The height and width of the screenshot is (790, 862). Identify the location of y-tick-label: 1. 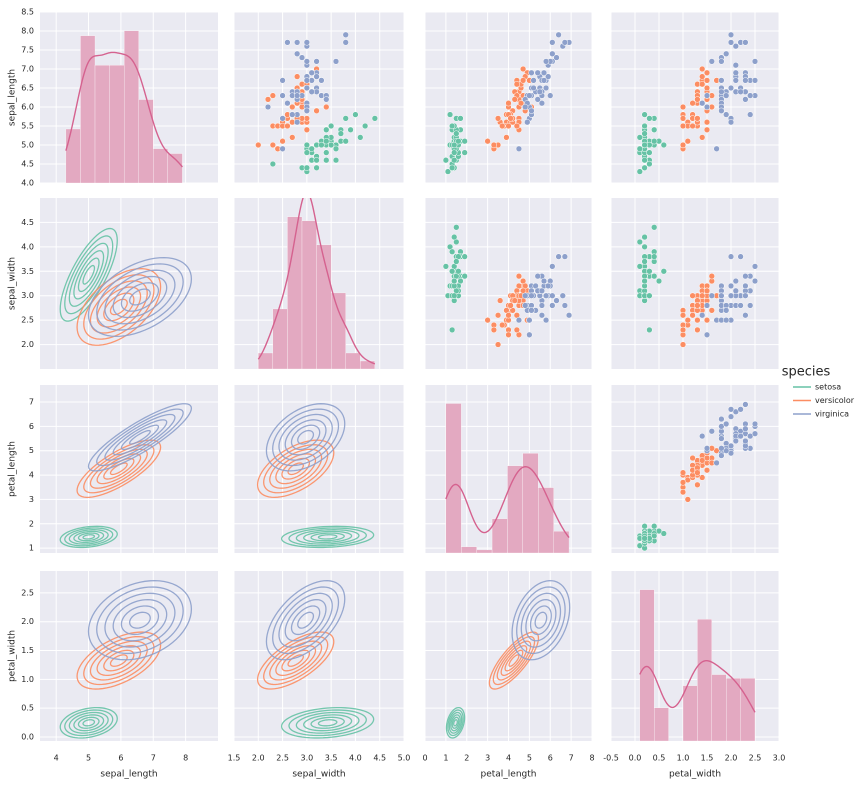
(31, 548).